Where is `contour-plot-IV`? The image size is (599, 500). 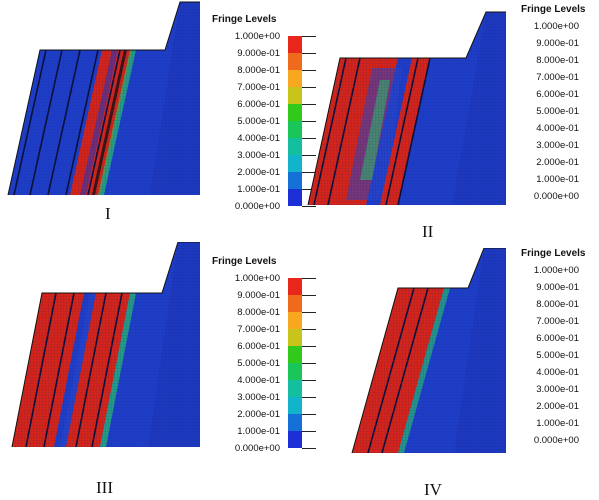 contour-plot-IV is located at coordinates (428, 350).